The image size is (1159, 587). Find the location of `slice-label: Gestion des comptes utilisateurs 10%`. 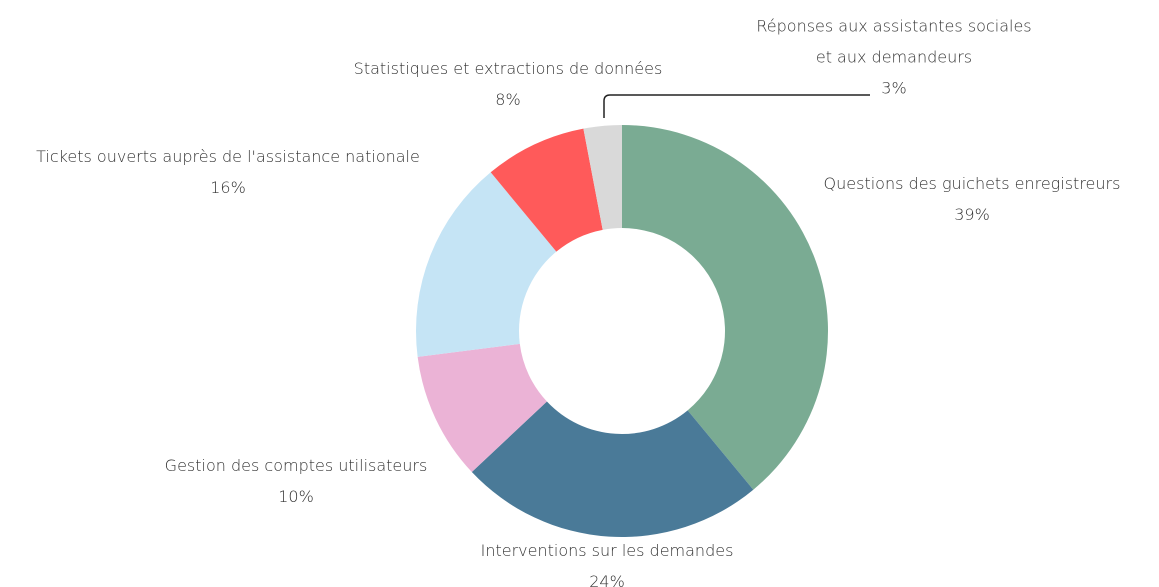

slice-label: Gestion des comptes utilisateurs 10% is located at coordinates (296, 481).